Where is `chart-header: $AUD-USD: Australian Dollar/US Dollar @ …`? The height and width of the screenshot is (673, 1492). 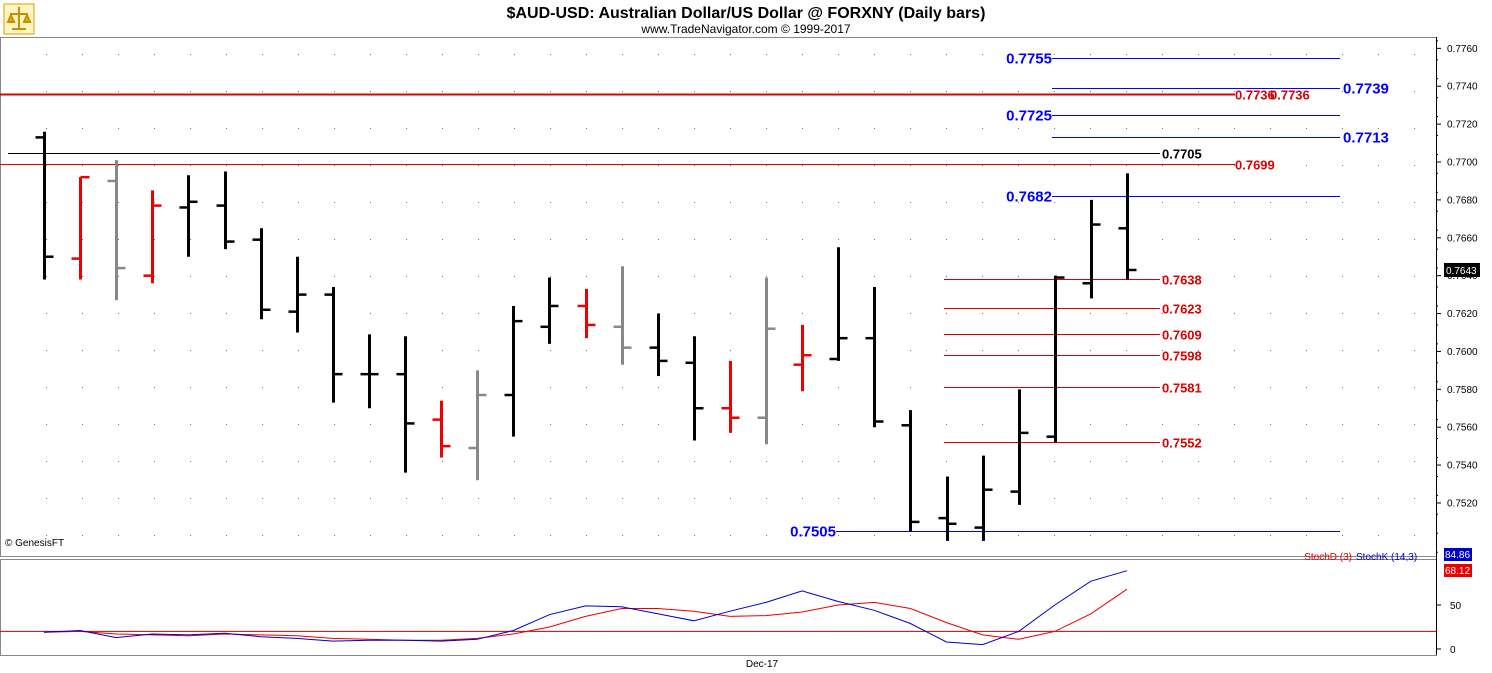
chart-header: $AUD-USD: Australian Dollar/US Dollar @ … is located at coordinates (746, 20).